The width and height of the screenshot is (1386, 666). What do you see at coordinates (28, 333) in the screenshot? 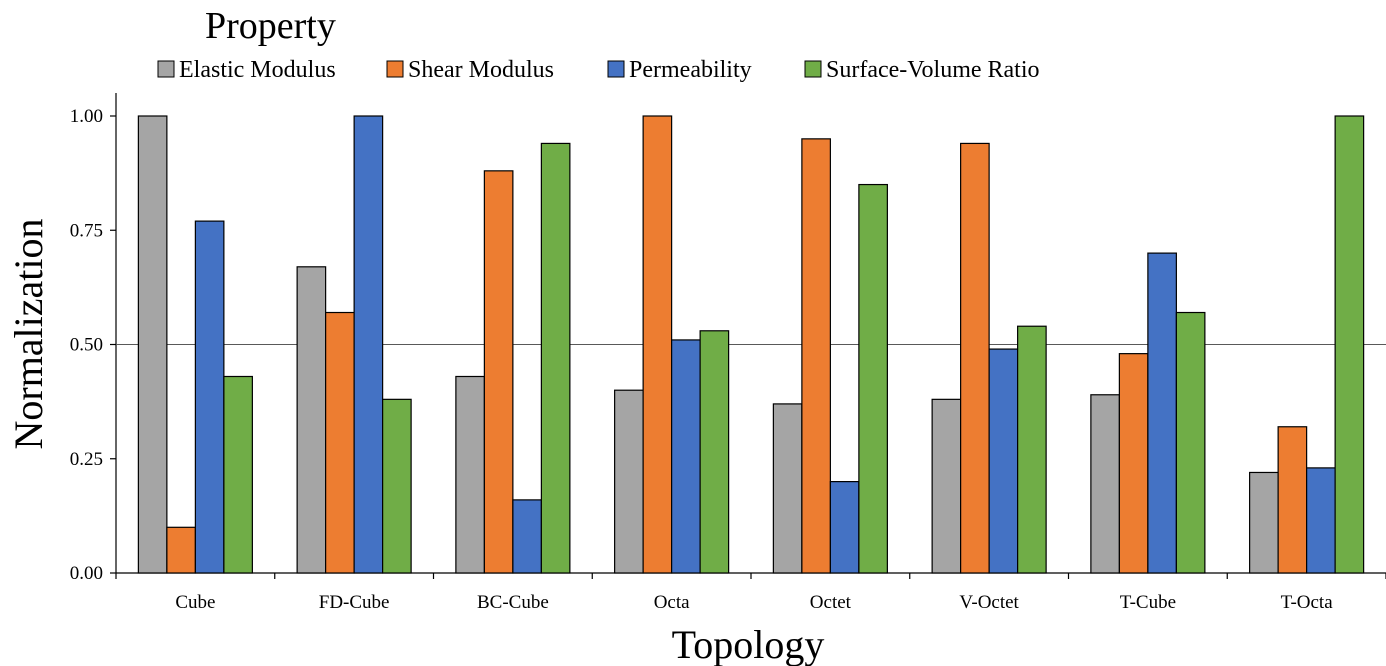
I see `y-axis-title: Normalization` at bounding box center [28, 333].